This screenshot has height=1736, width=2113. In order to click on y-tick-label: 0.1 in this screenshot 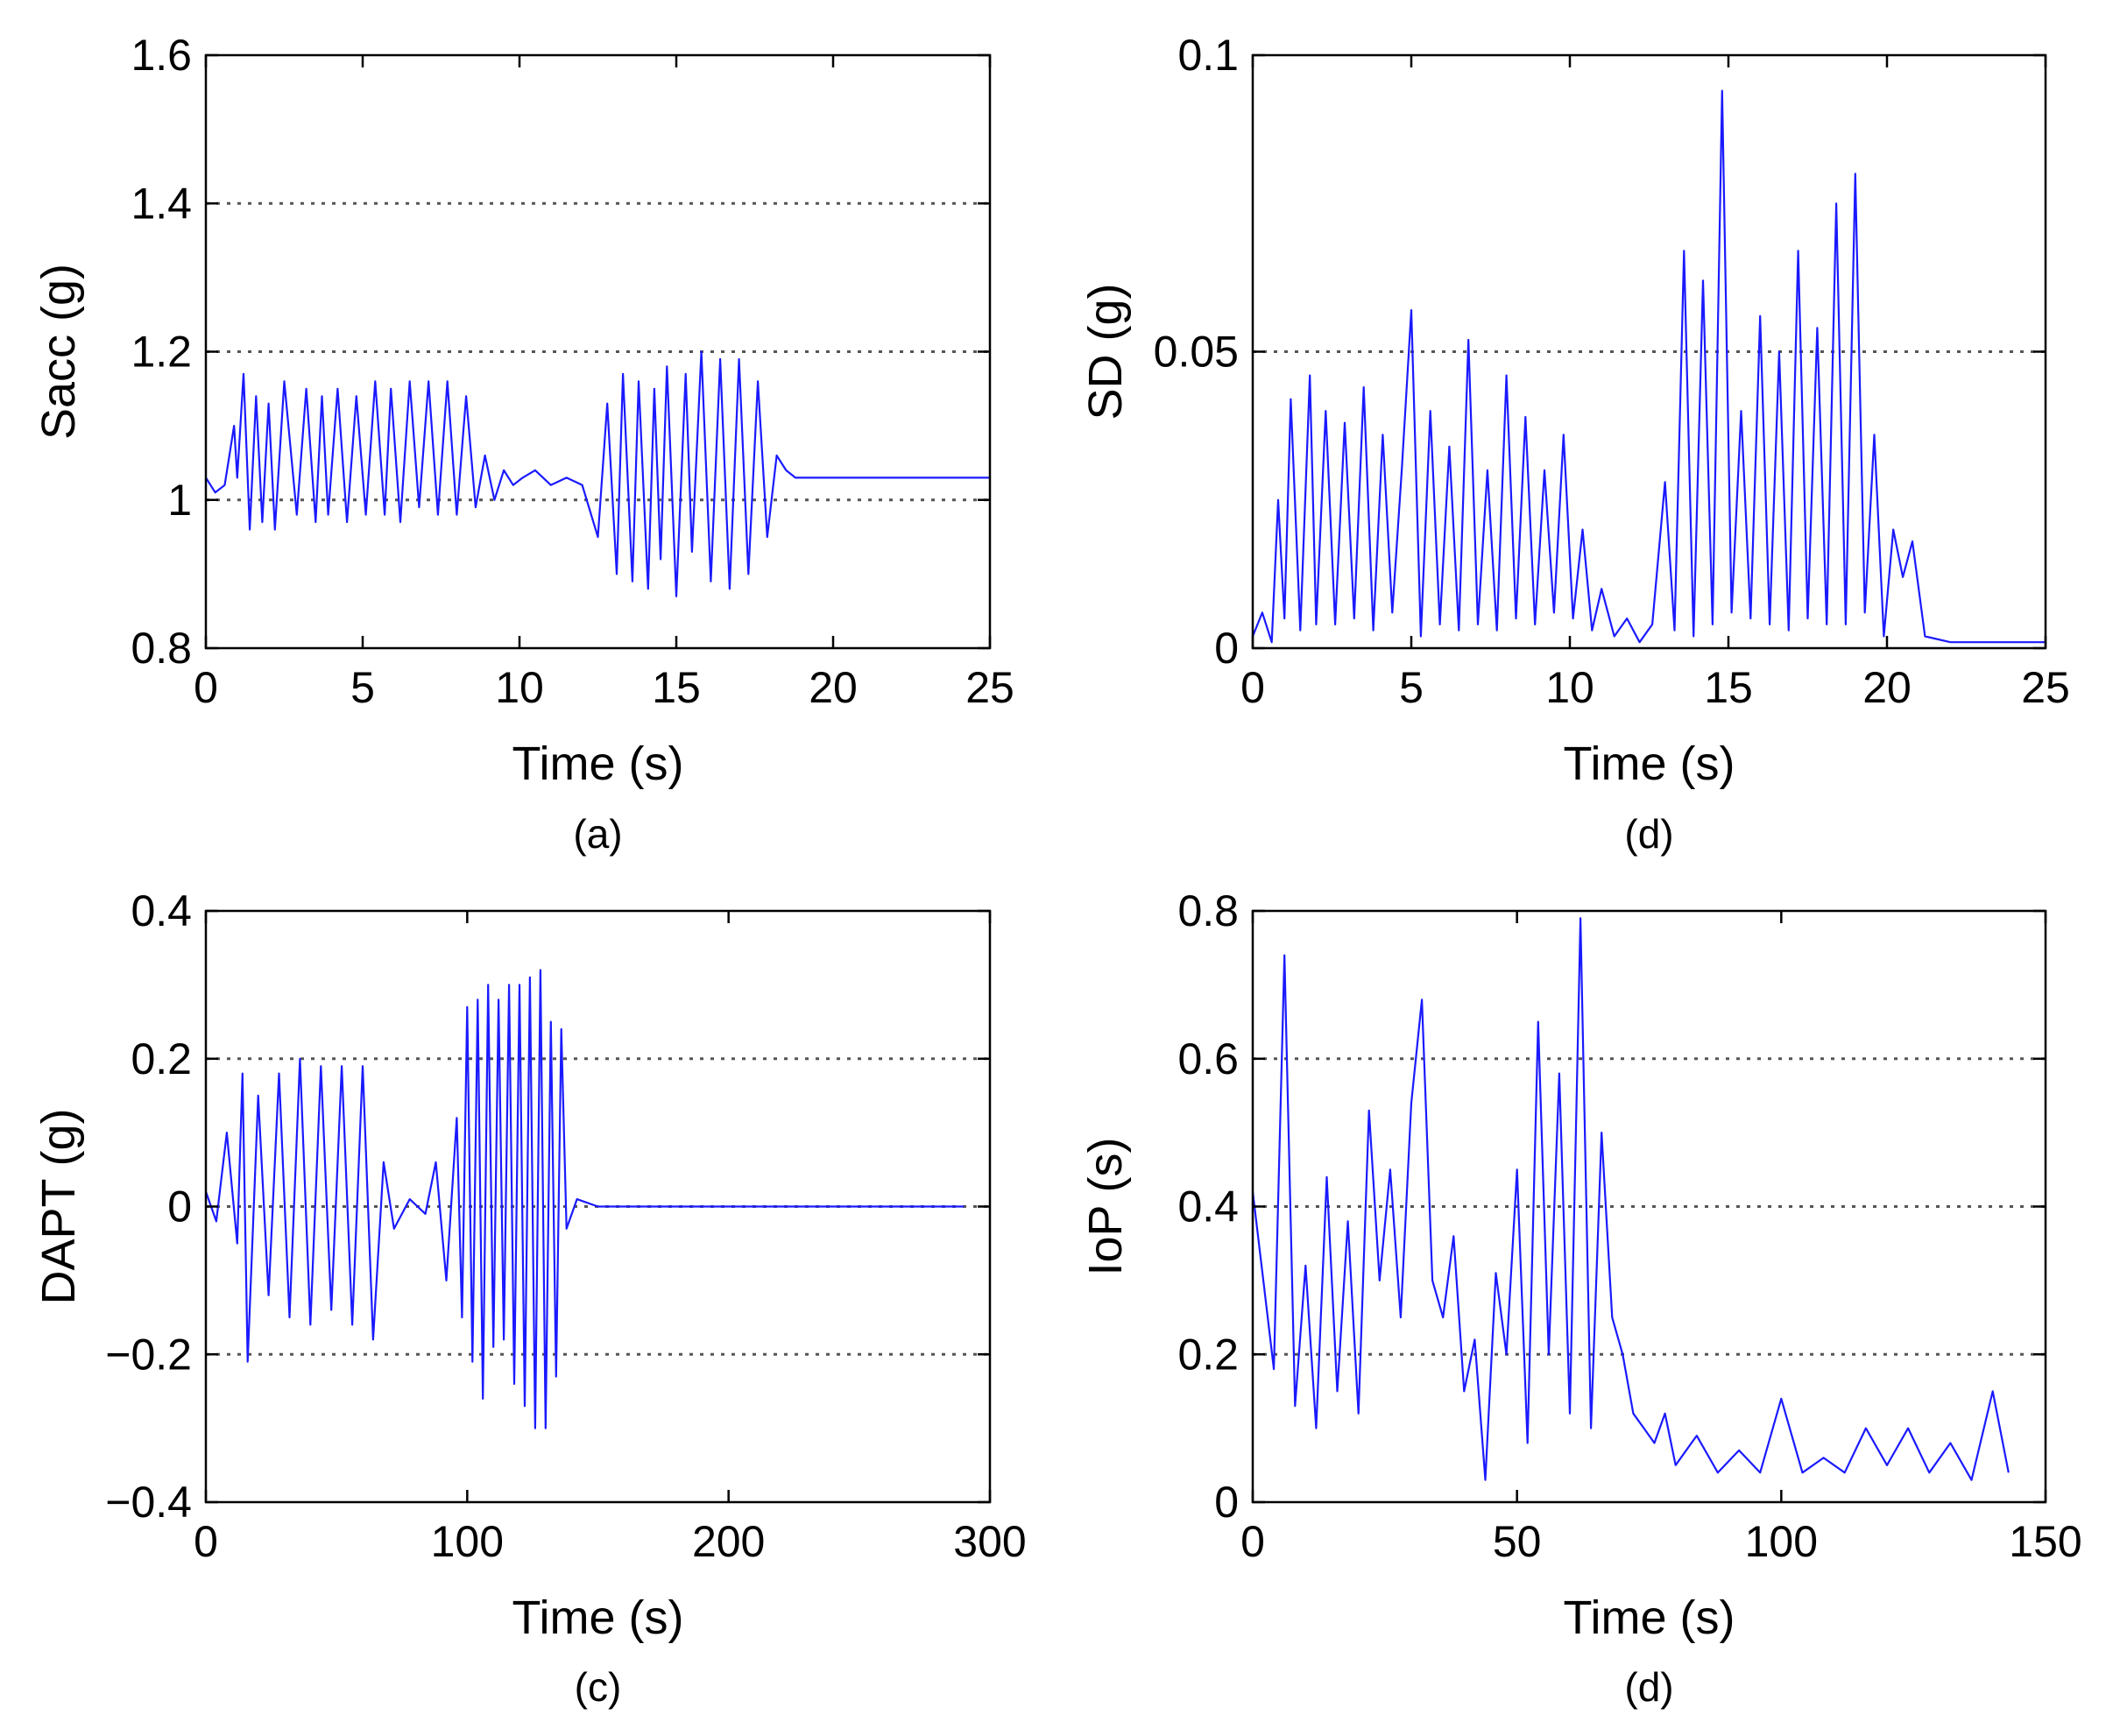, I will do `click(1208, 55)`.